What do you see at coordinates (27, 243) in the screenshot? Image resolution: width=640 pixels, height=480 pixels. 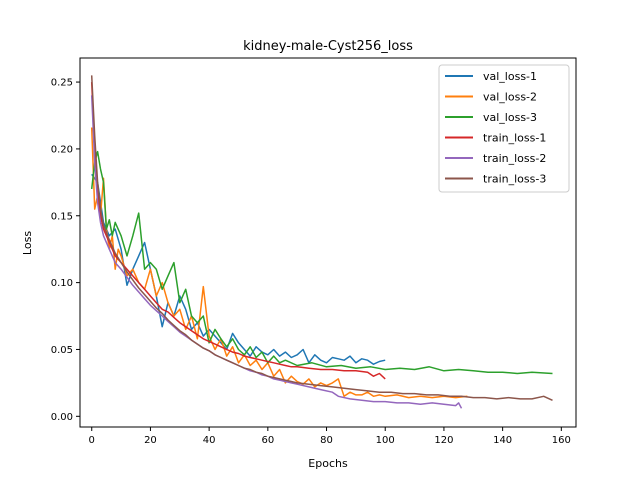 I see `y-axis-label: Loss` at bounding box center [27, 243].